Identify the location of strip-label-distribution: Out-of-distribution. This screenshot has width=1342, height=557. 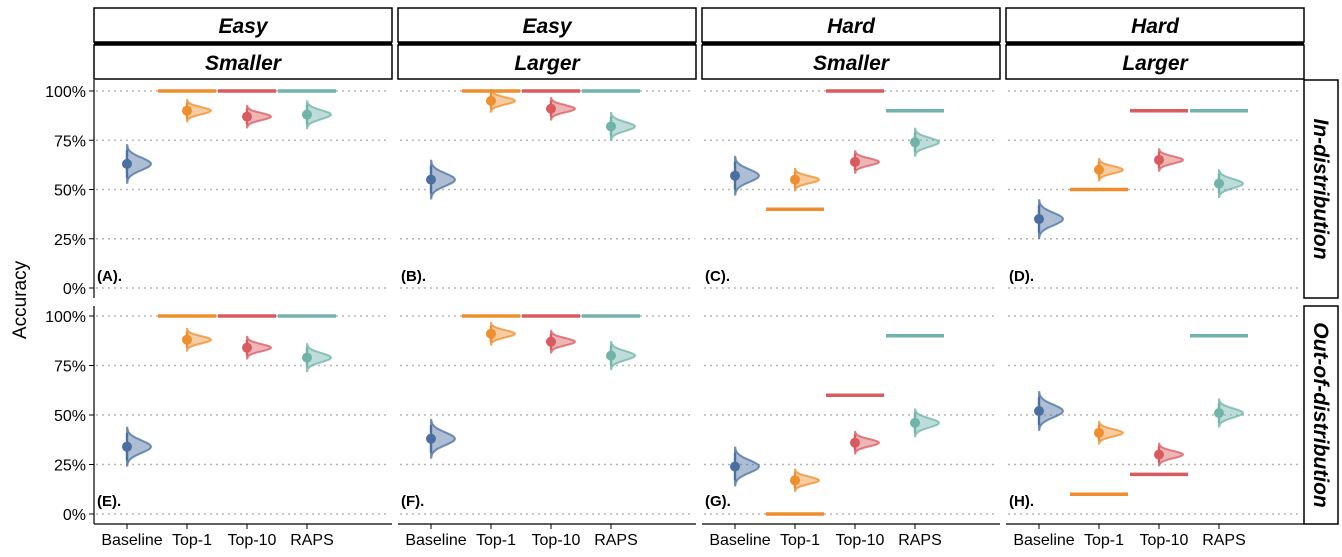
(1320, 414).